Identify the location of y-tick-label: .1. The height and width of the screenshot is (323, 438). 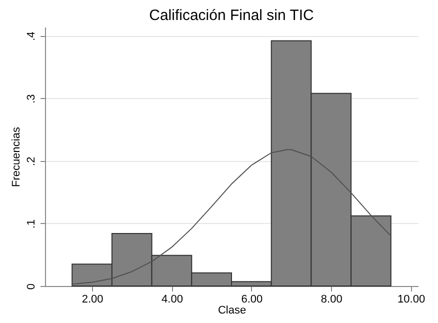
(32, 224).